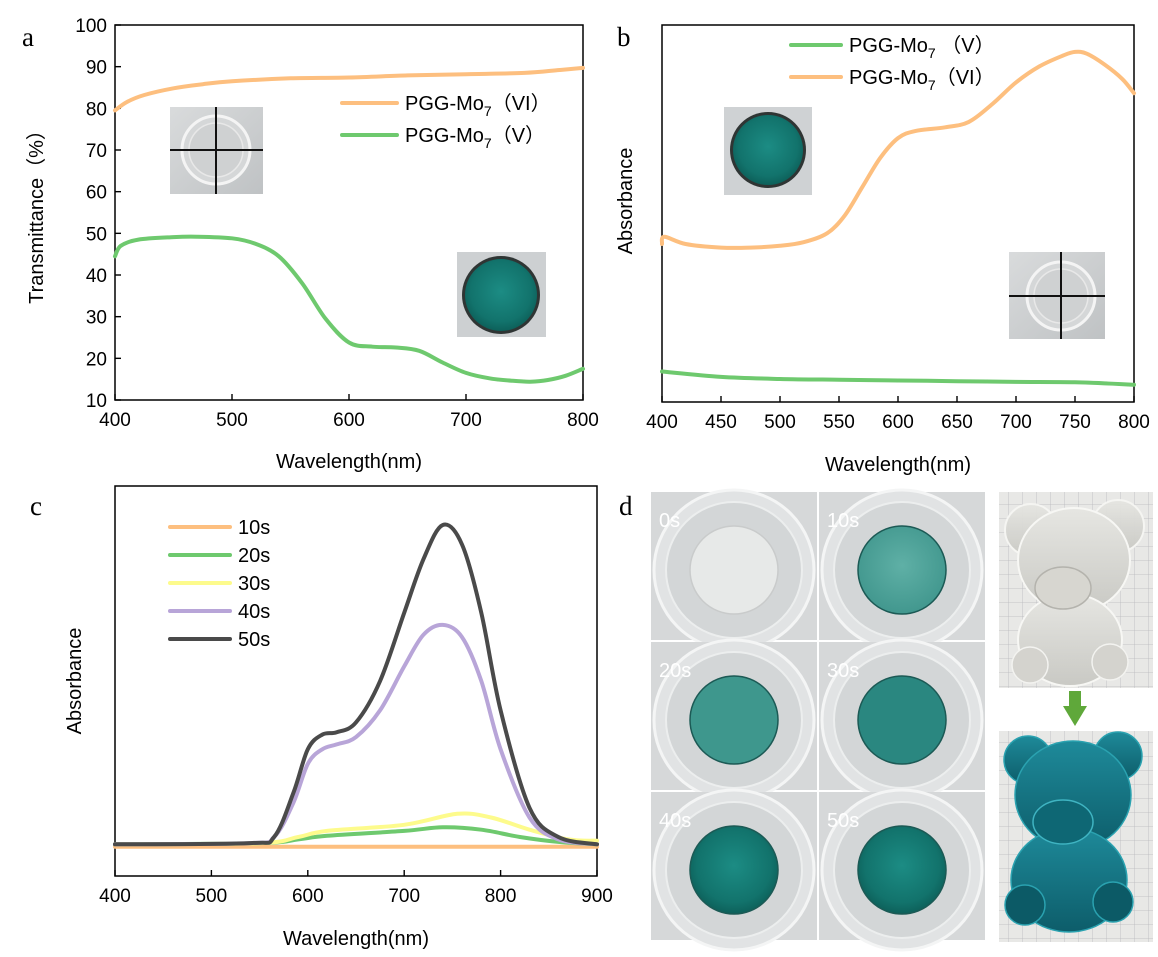  Describe the element at coordinates (96, 318) in the screenshot. I see `y-tick-label: 30` at that location.